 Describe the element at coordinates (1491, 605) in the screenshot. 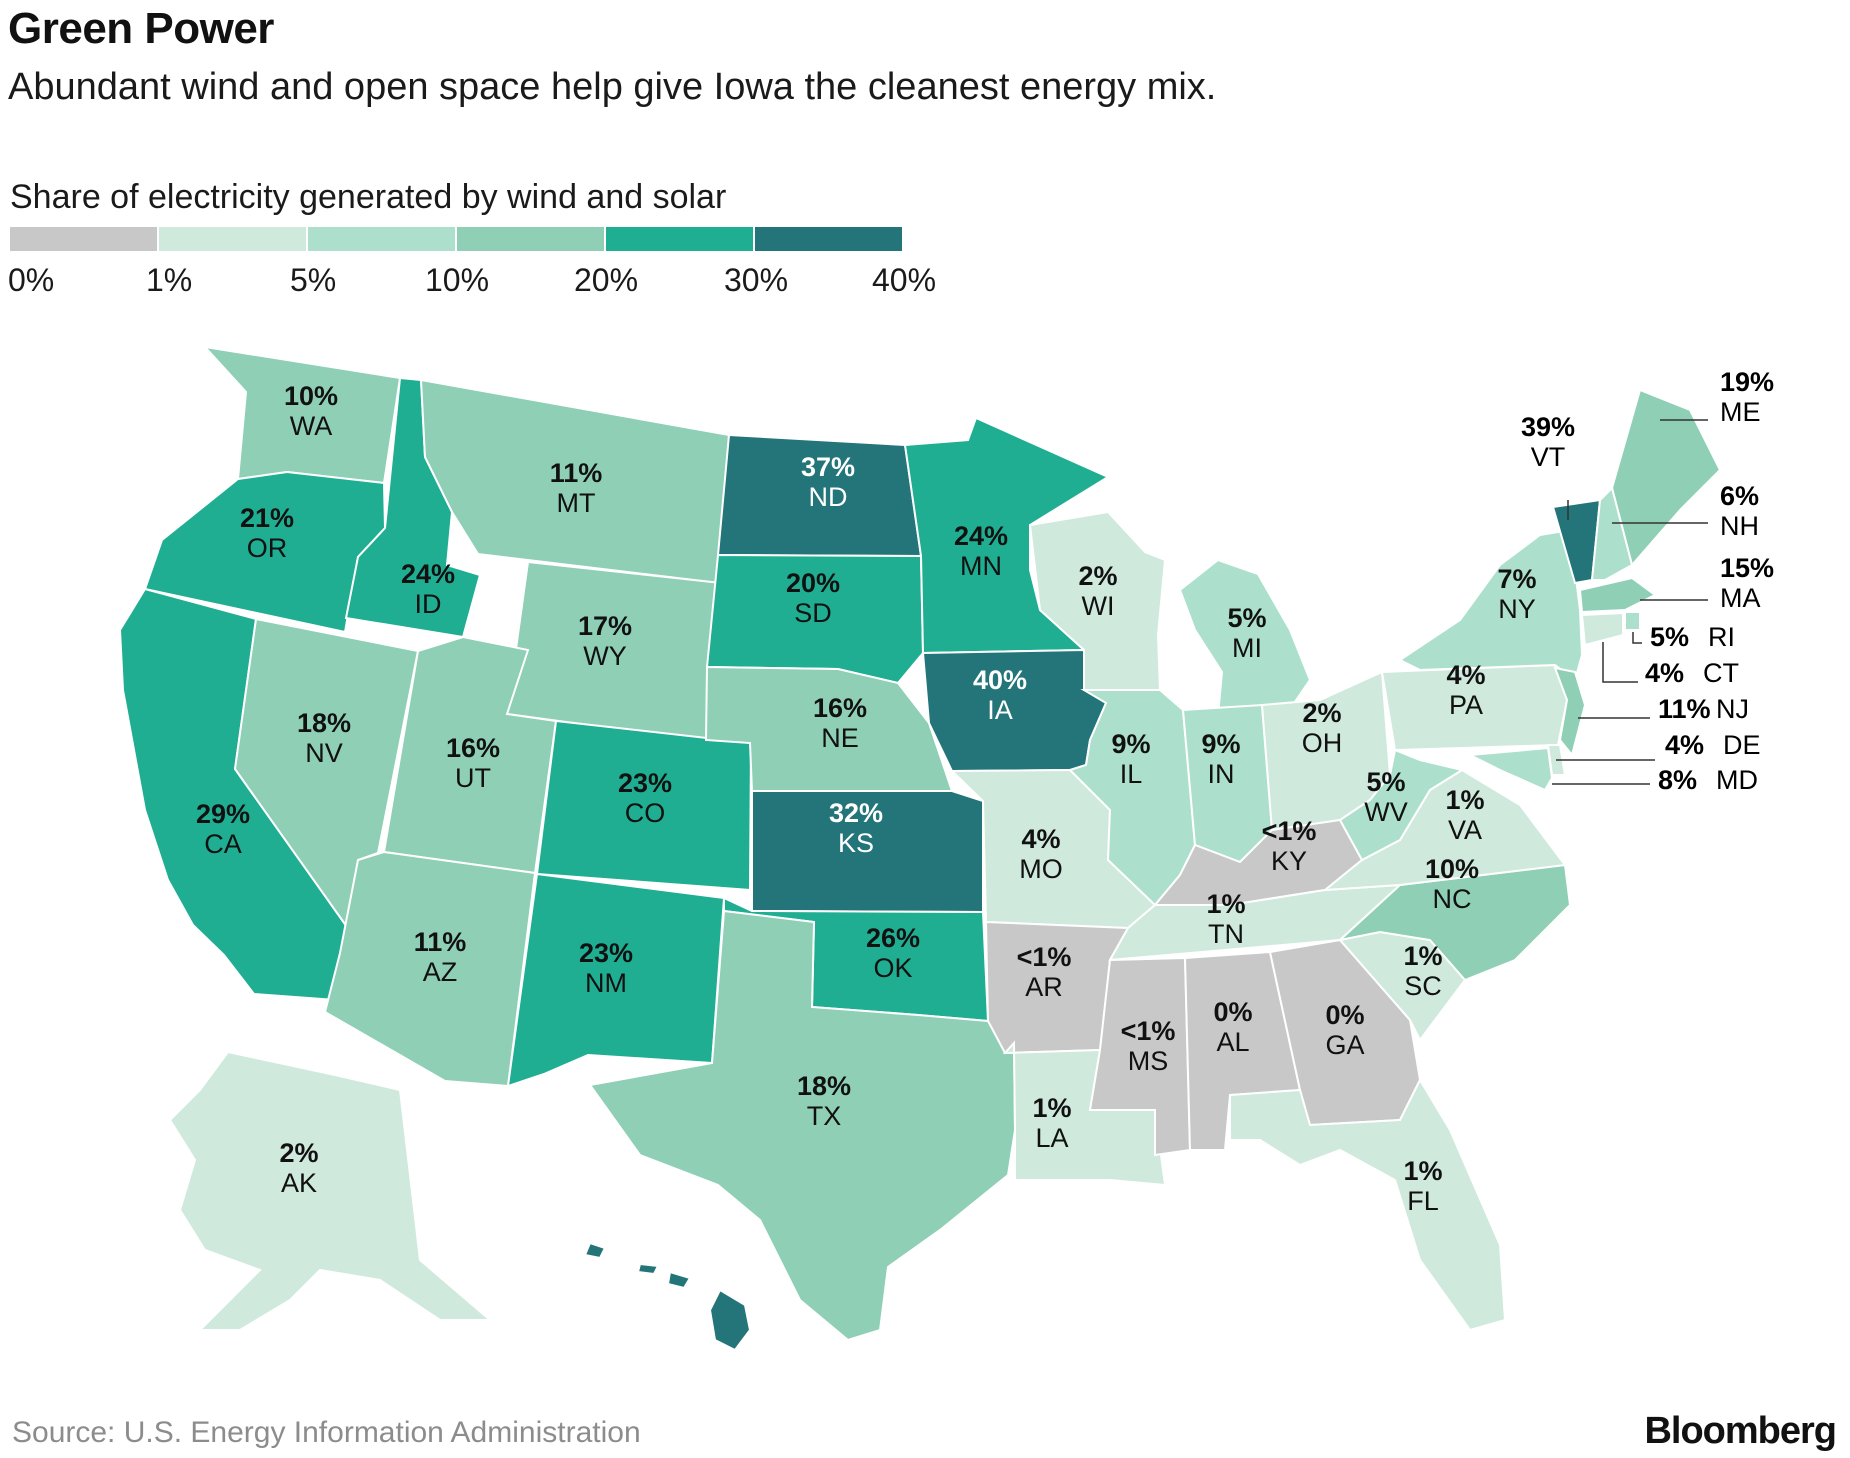

I see `state-ny` at that location.